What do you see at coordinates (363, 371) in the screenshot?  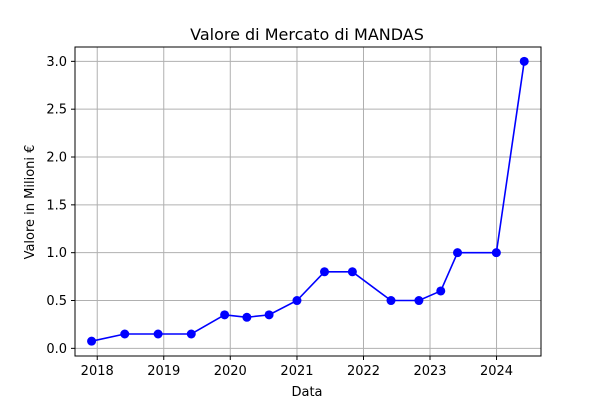 I see `x-tick-label: 2022` at bounding box center [363, 371].